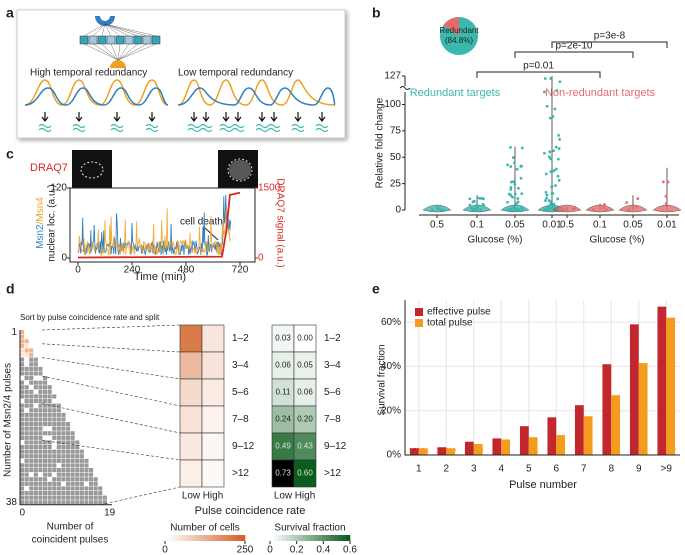 This screenshot has height=555, width=685. Describe the element at coordinates (662, 451) in the screenshot. I see `count-label: 93` at that location.